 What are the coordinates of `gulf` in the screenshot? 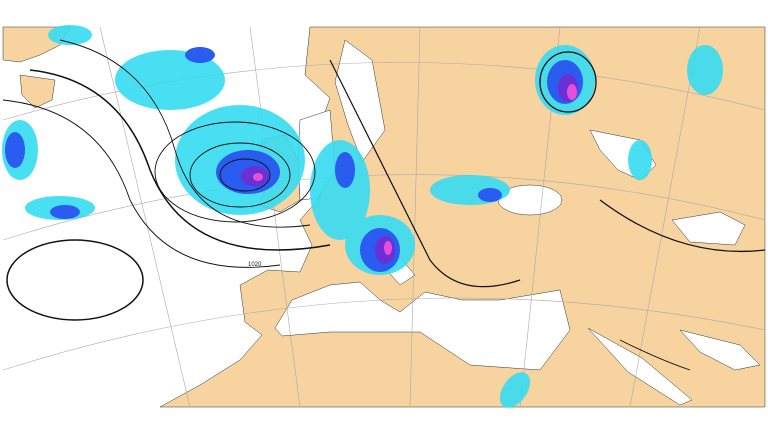 It's located at (720, 350).